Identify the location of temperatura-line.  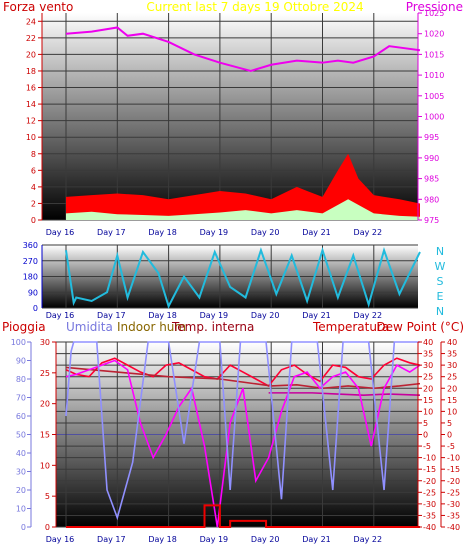
(243, 372).